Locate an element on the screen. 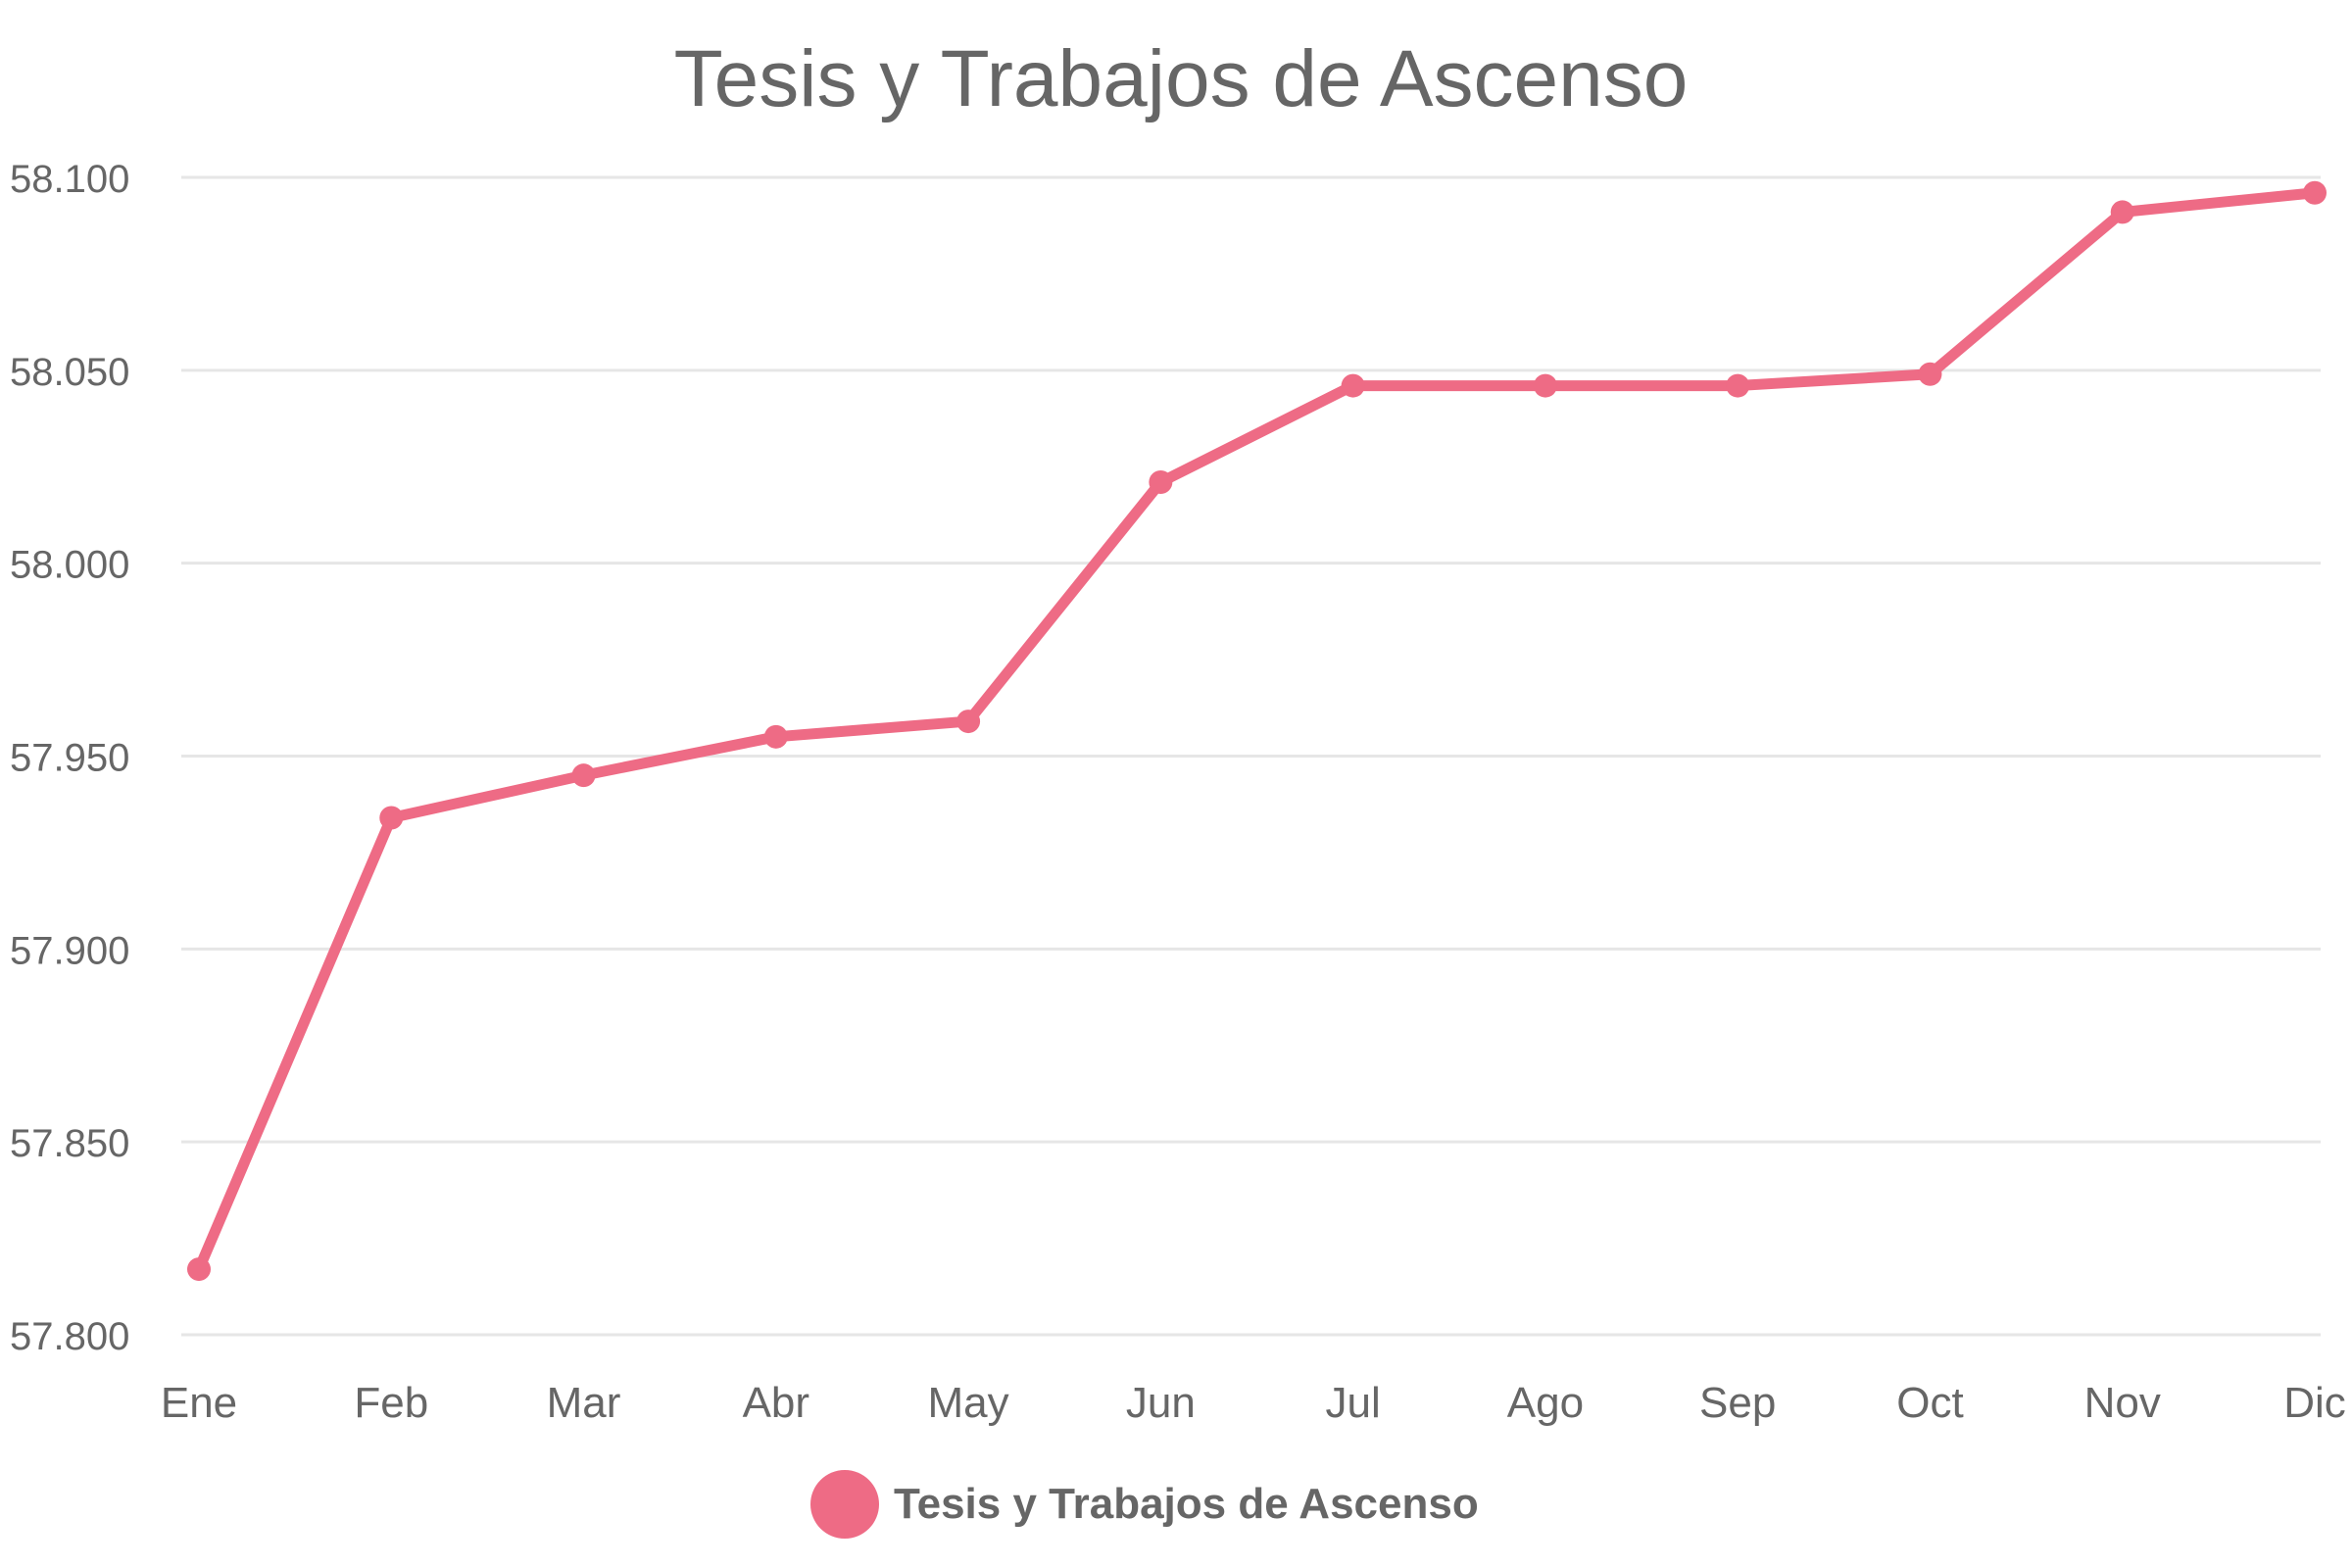 Image resolution: width=2352 pixels, height=1568 pixels. x-tick-label: Nov is located at coordinates (2122, 1403).